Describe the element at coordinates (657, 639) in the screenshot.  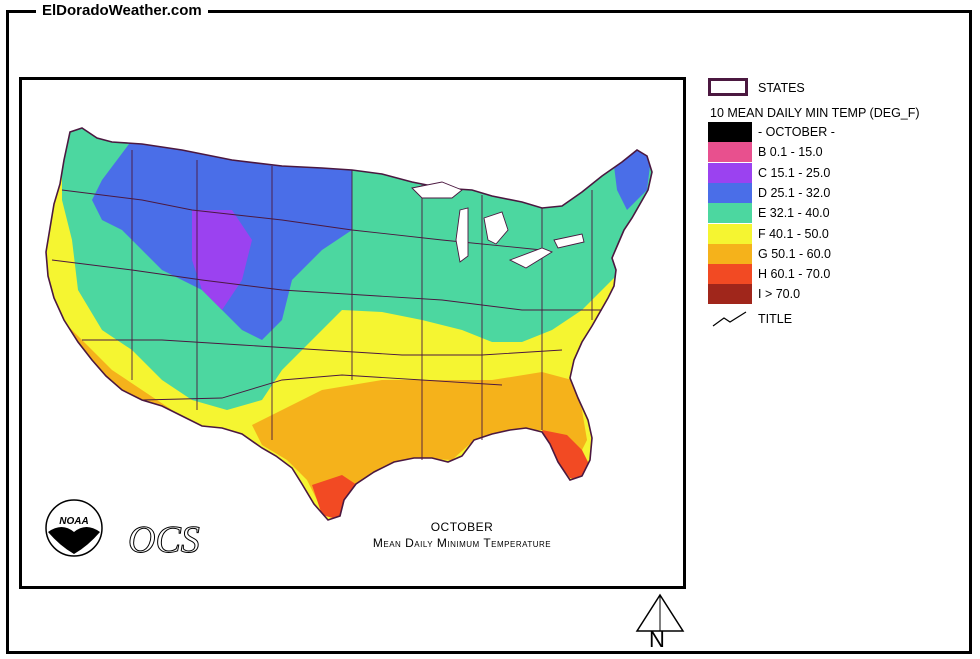
I see `north-label: N` at that location.